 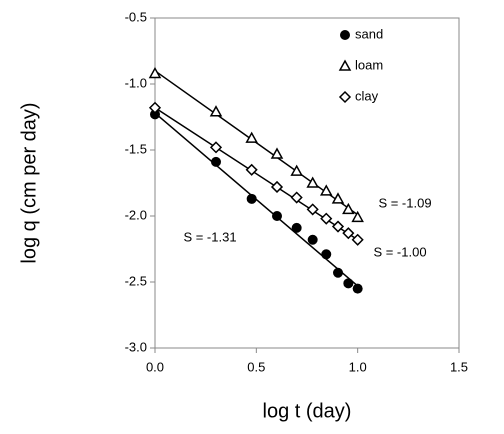 What do you see at coordinates (404, 202) in the screenshot?
I see `annotation: S = -1.09` at bounding box center [404, 202].